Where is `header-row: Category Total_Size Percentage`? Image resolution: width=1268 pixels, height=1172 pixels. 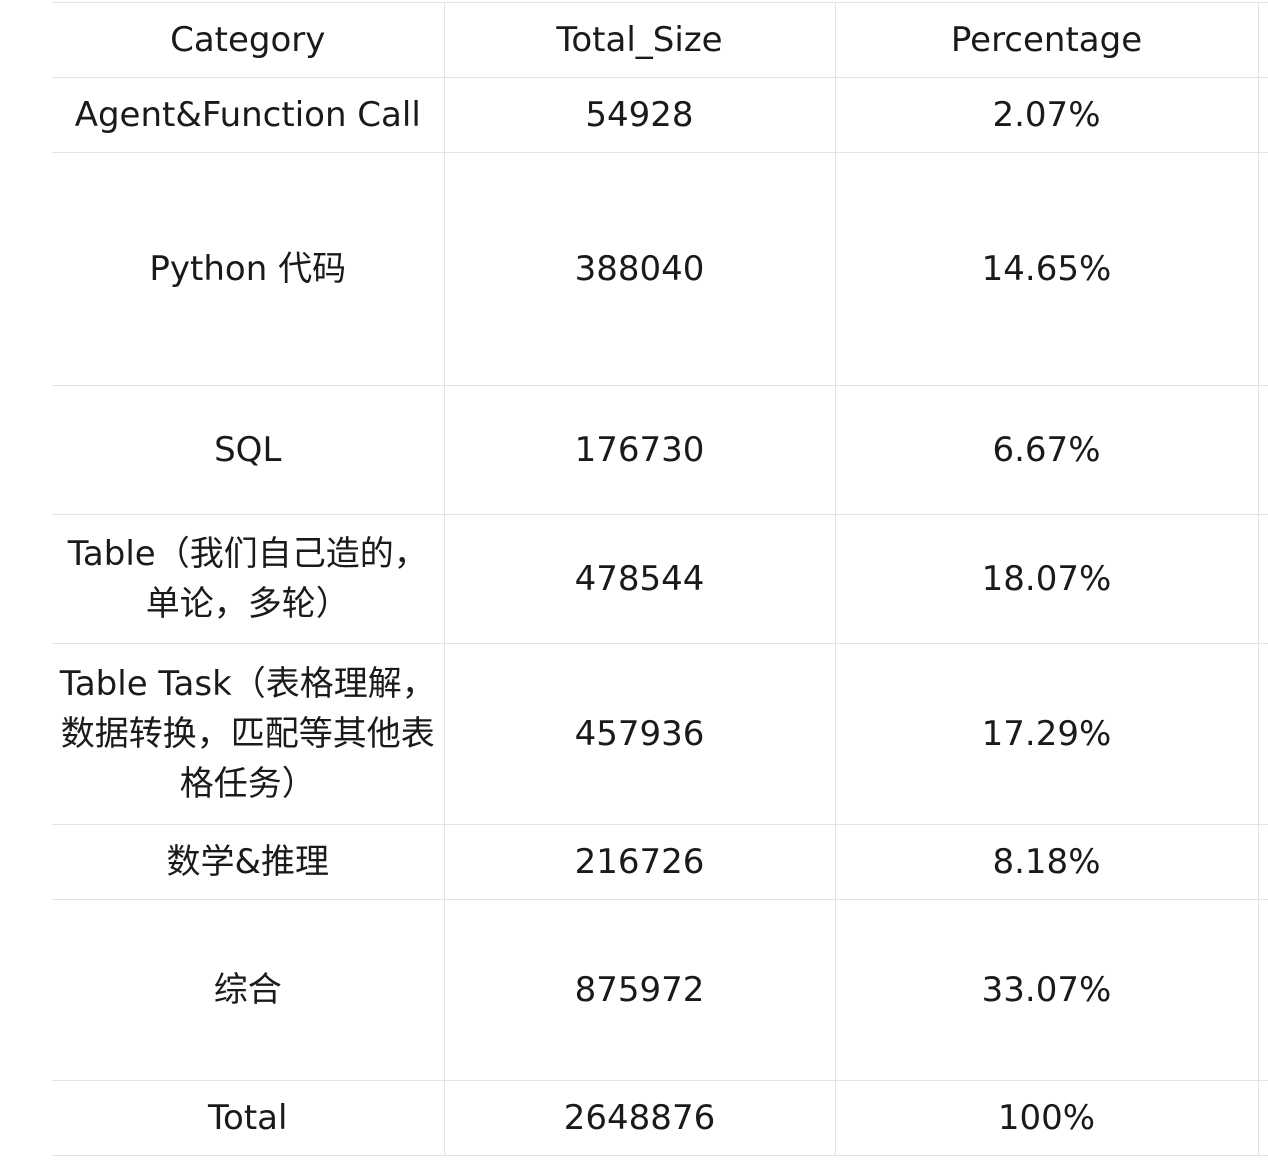
header-row: Category Total_Size Percentage is located at coordinates (660, 40).